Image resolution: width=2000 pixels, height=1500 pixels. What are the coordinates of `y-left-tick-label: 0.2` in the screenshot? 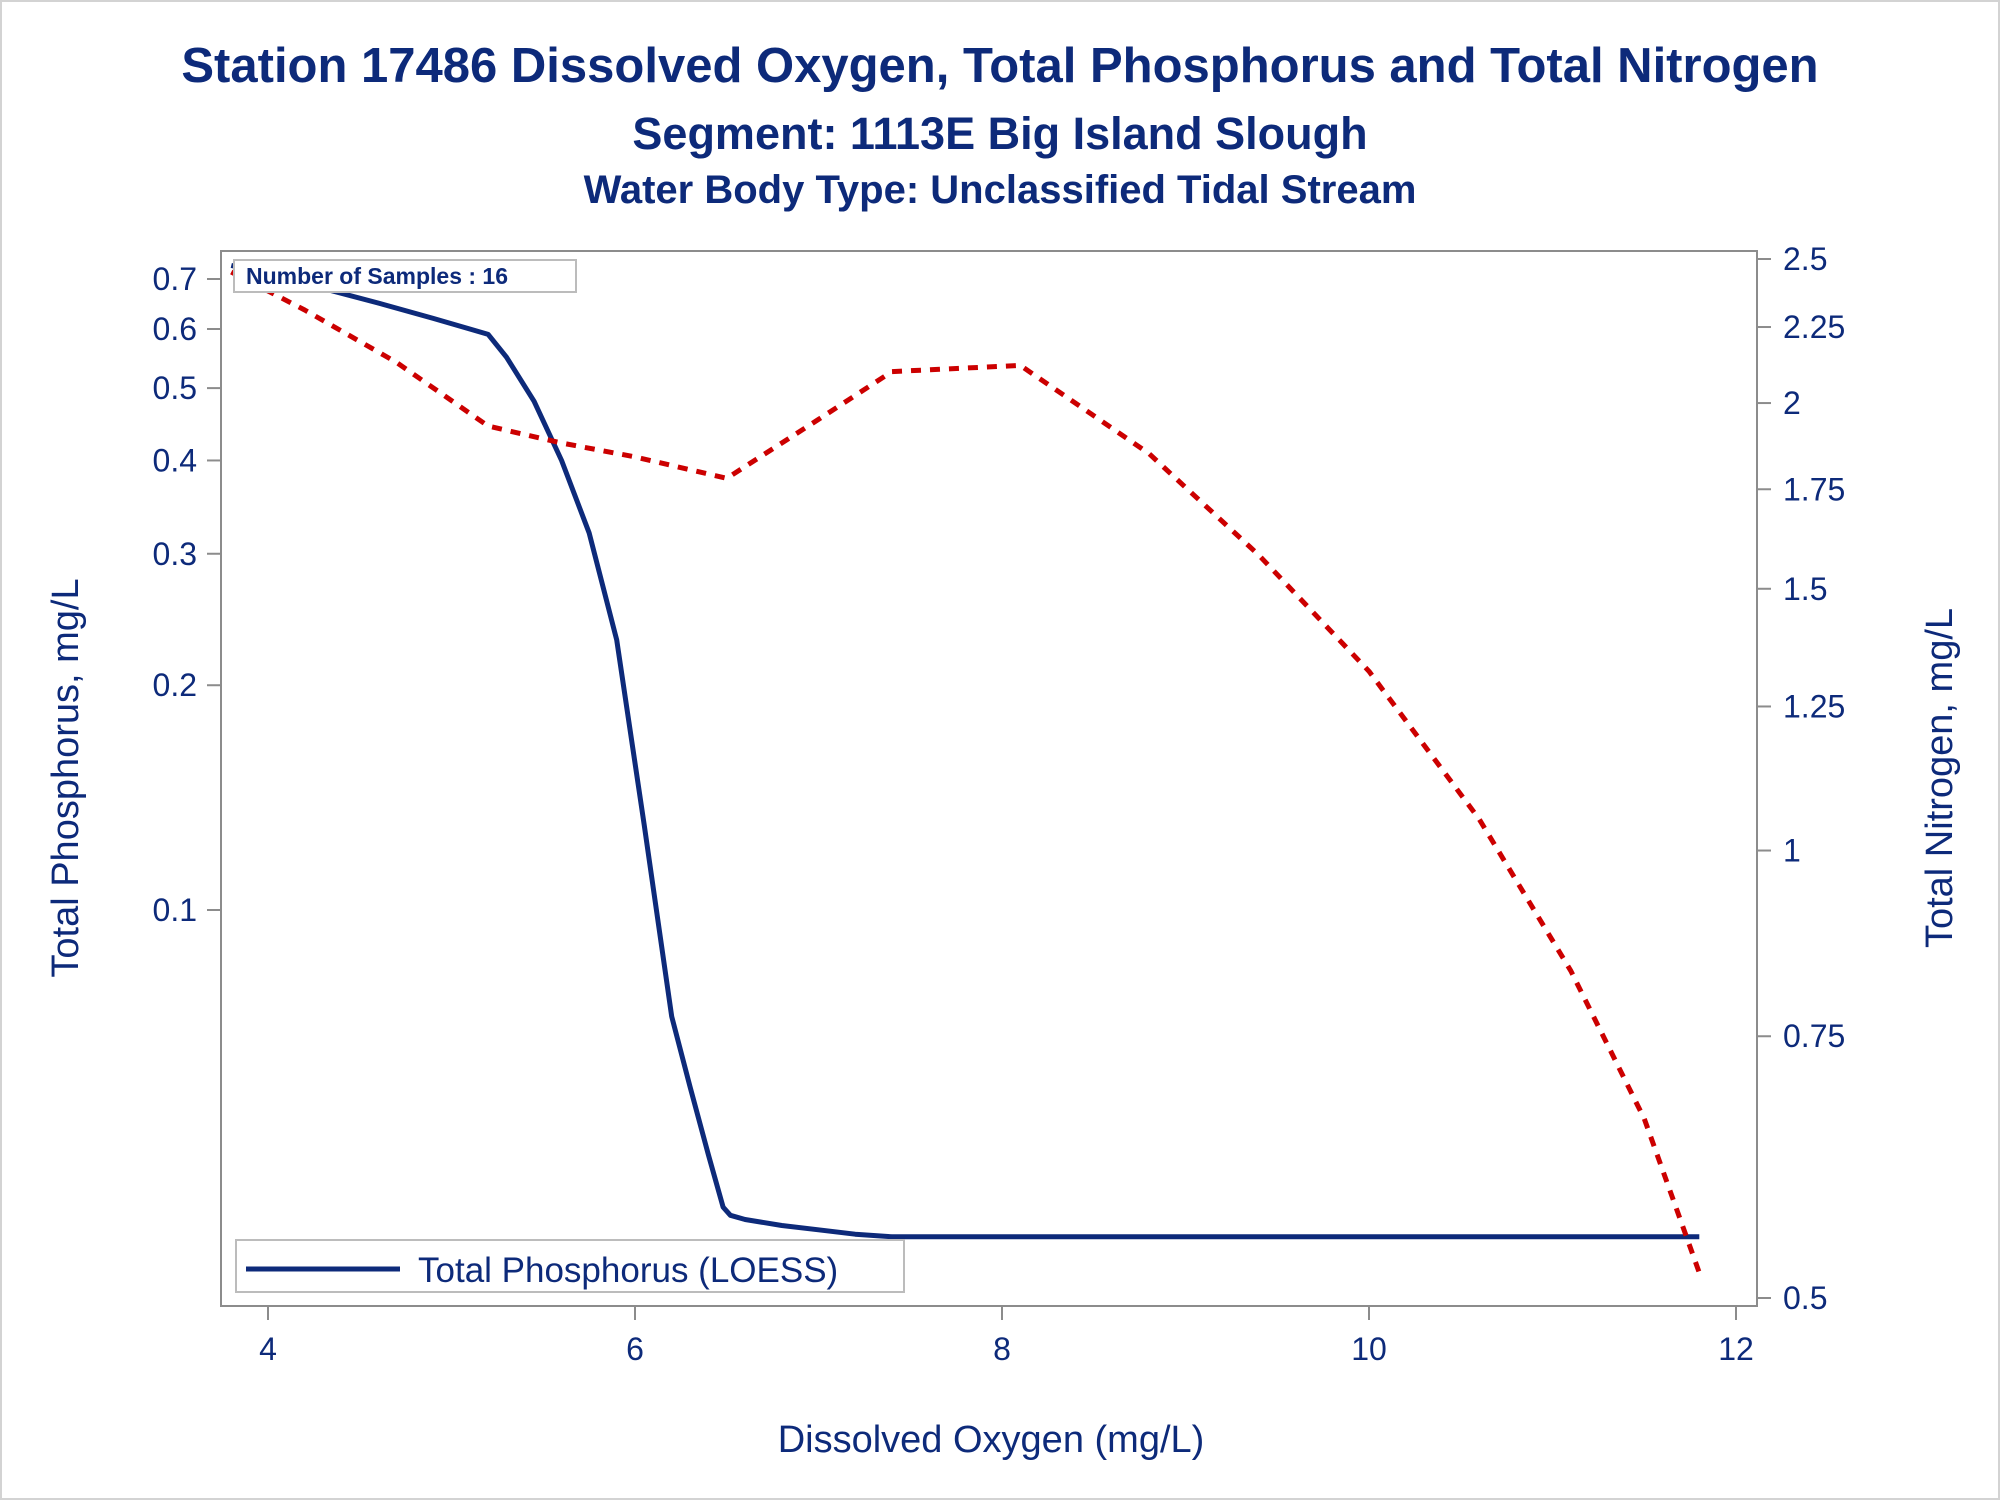 It's located at (175, 685).